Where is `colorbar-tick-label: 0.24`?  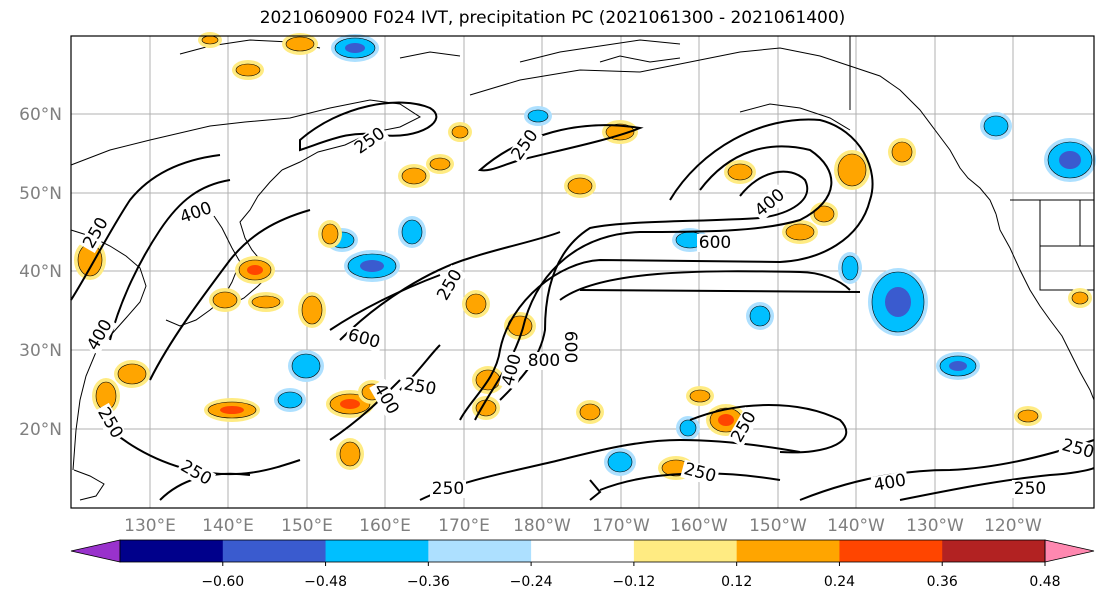 colorbar-tick-label: 0.24 is located at coordinates (839, 582).